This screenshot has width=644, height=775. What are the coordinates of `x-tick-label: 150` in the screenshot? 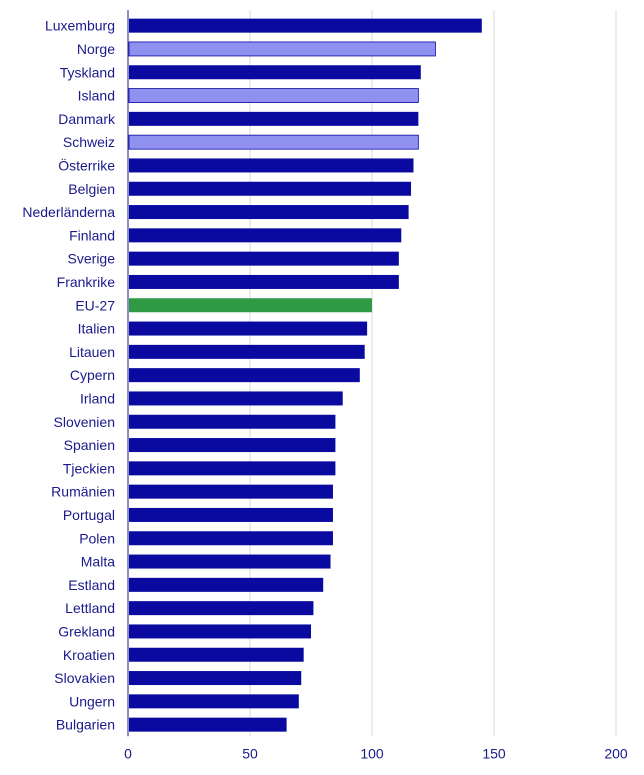 It's located at (494, 753).